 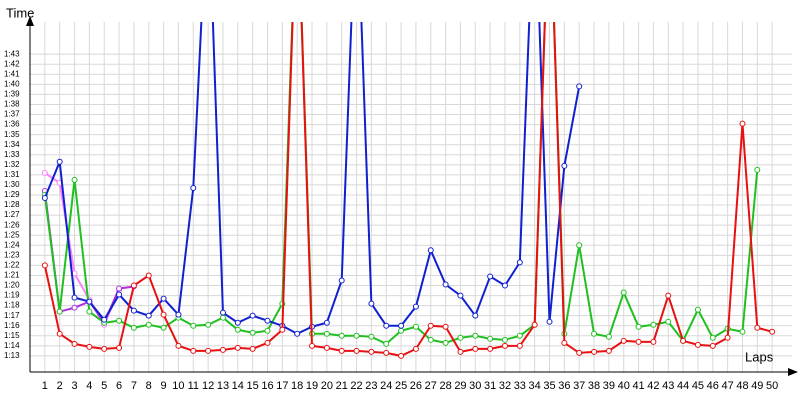 I want to click on y-tick-label: 1:15, so click(x=12, y=335).